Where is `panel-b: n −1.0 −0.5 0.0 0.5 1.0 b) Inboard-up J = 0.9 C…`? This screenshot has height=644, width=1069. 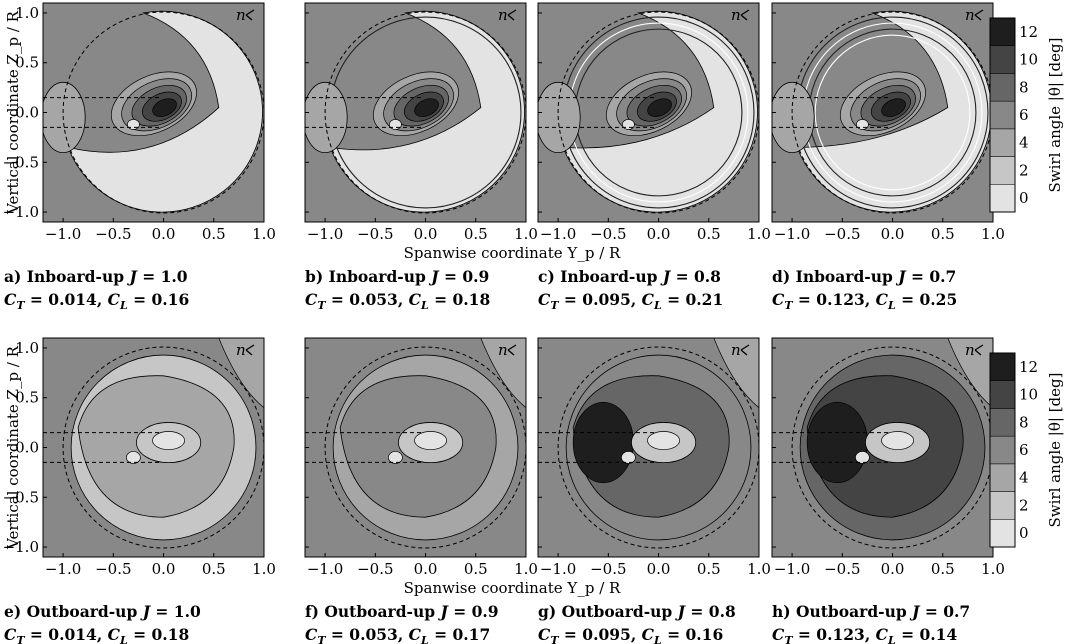
panel-b: n −1.0 −0.5 0.0 0.5 1.0 b) Inboard-up J = 0.9 C… is located at coordinates (421, 157).